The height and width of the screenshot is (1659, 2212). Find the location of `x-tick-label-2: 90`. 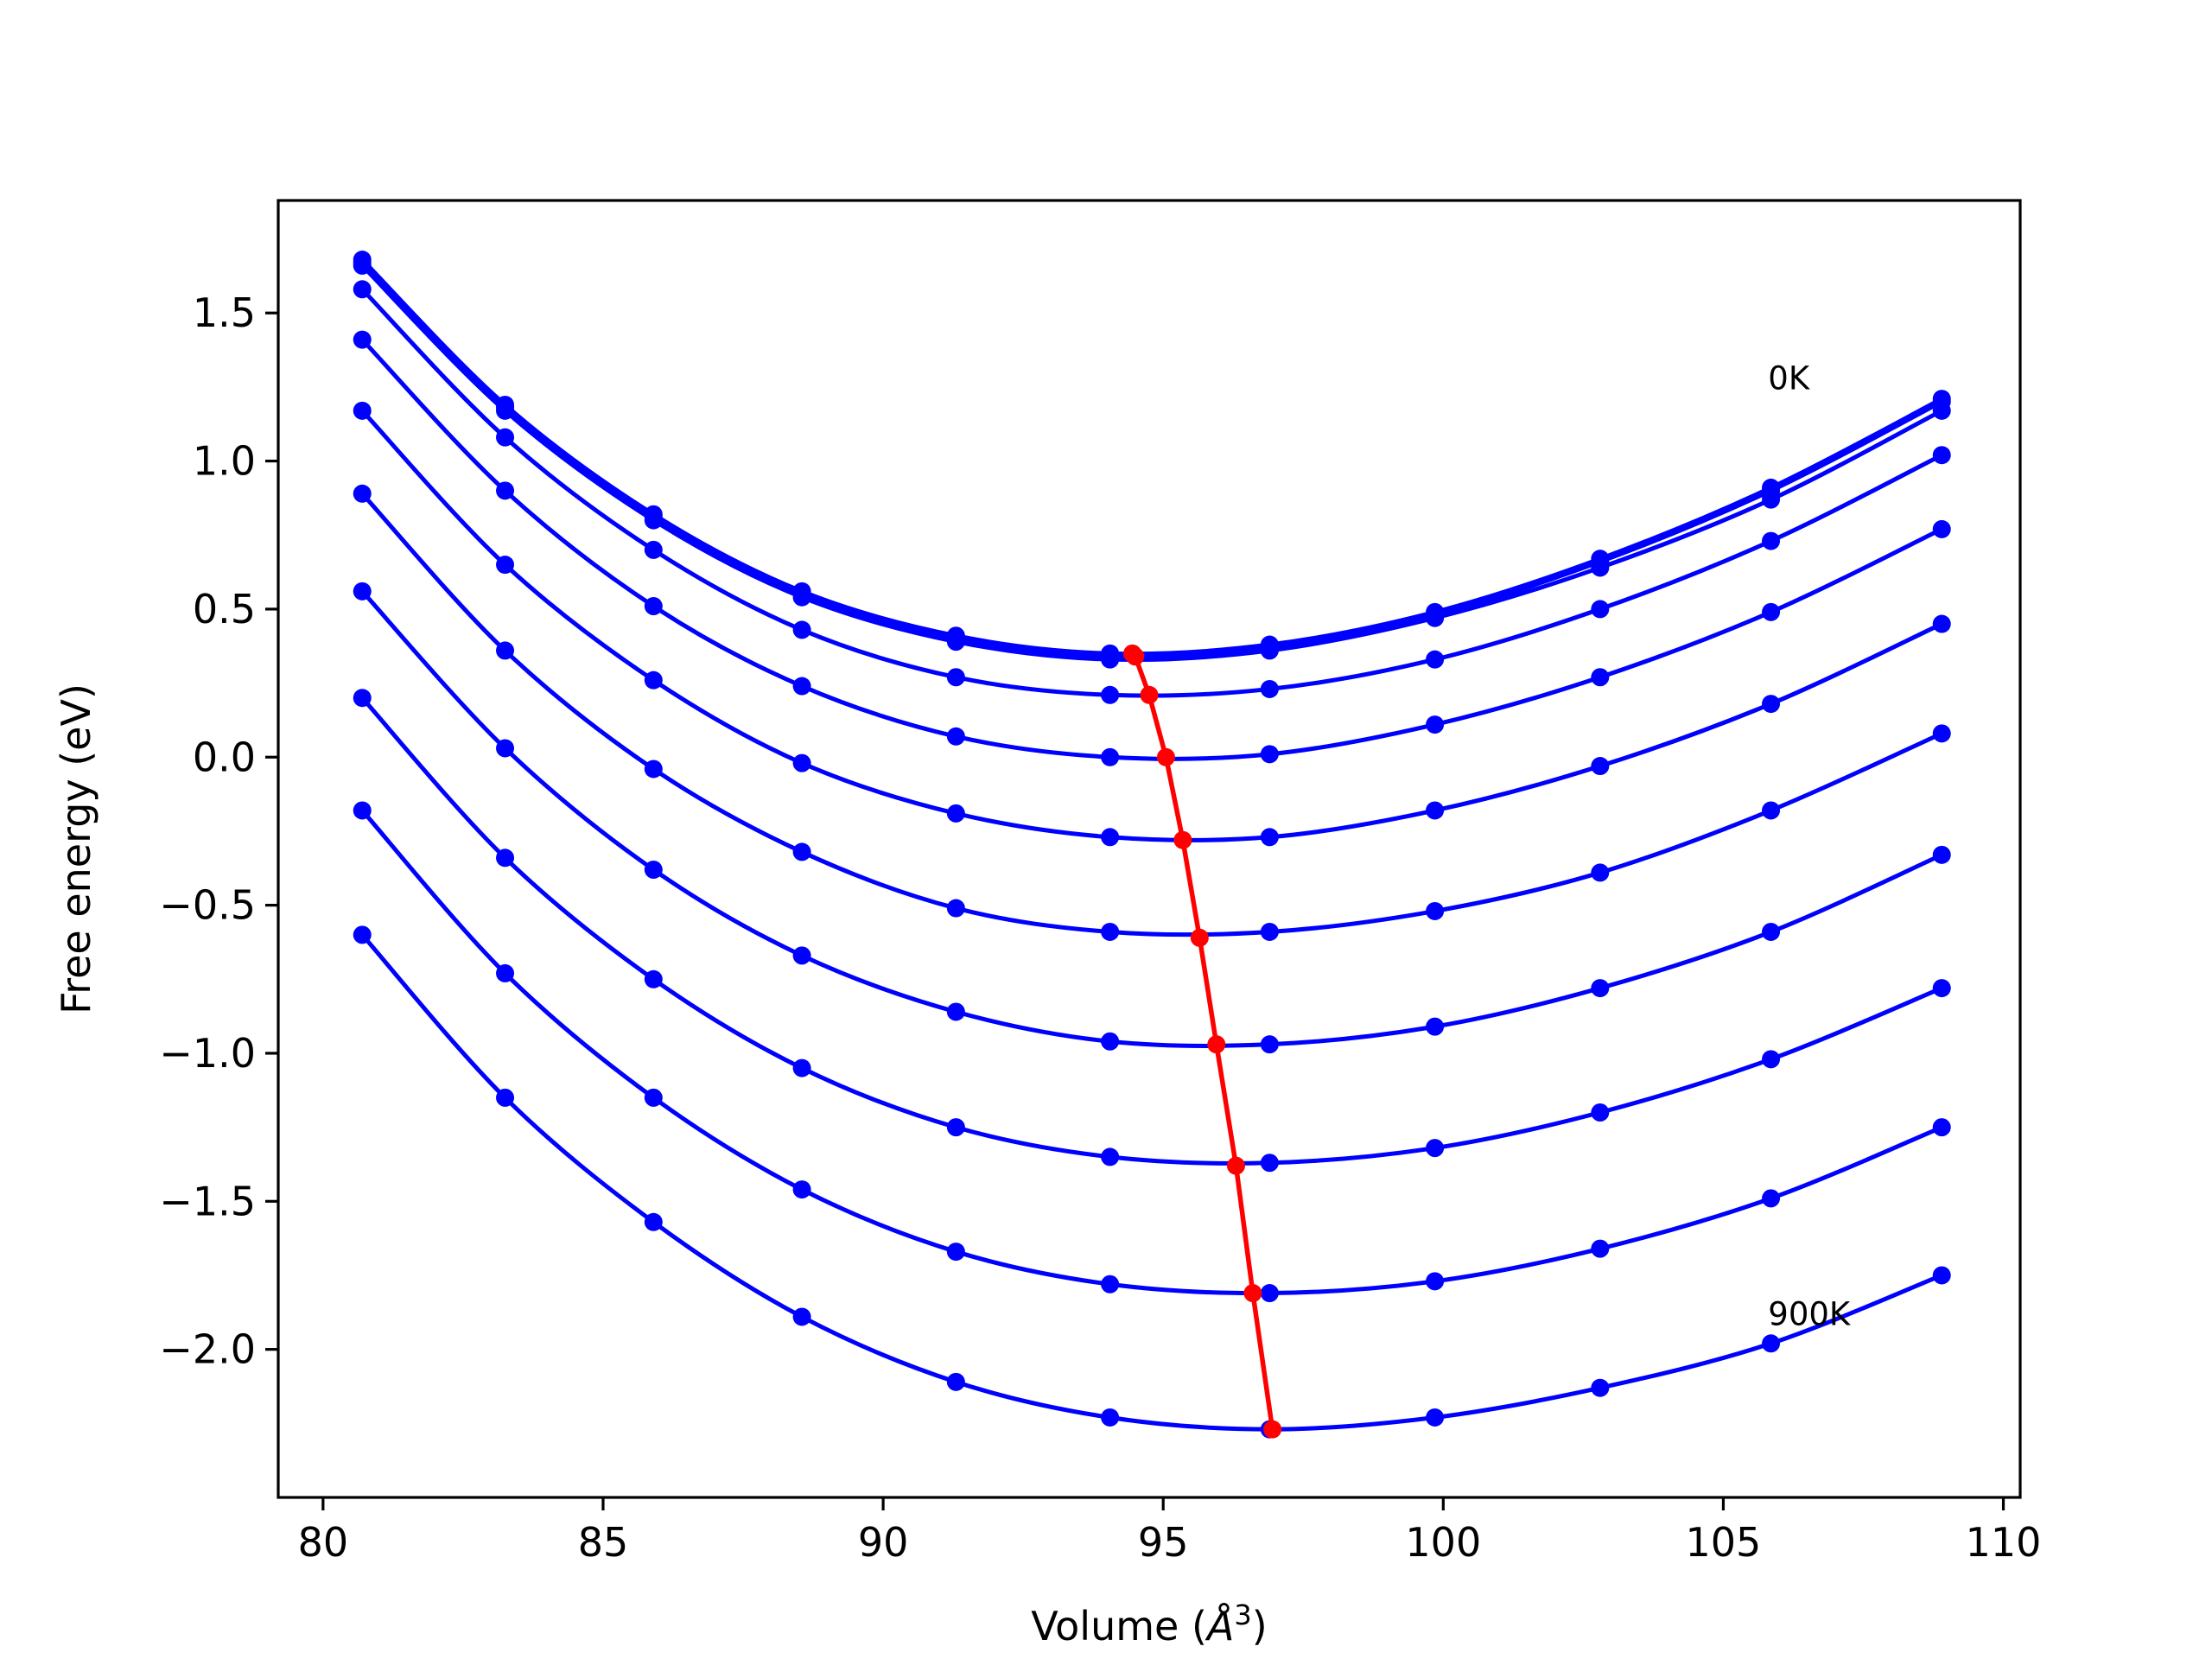

x-tick-label-2: 90 is located at coordinates (883, 1542).